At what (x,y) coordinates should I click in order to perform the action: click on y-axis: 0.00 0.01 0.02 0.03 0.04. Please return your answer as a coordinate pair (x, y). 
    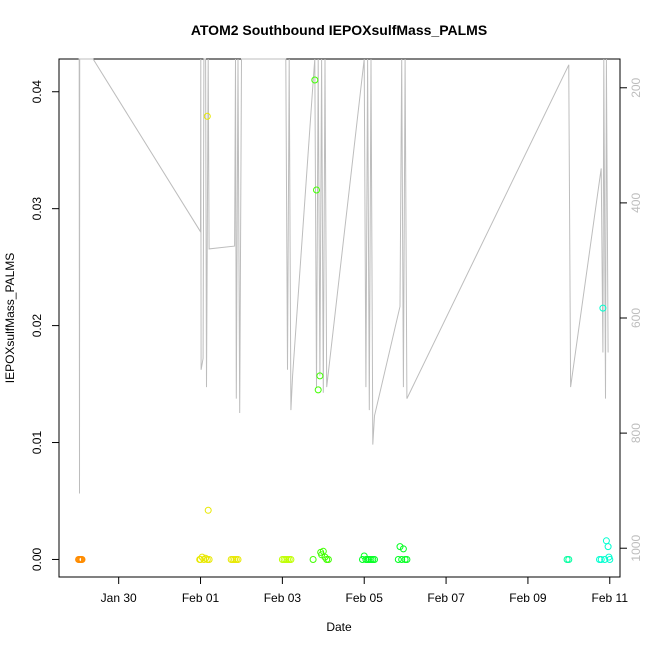
    Looking at the image, I should click on (45, 325).